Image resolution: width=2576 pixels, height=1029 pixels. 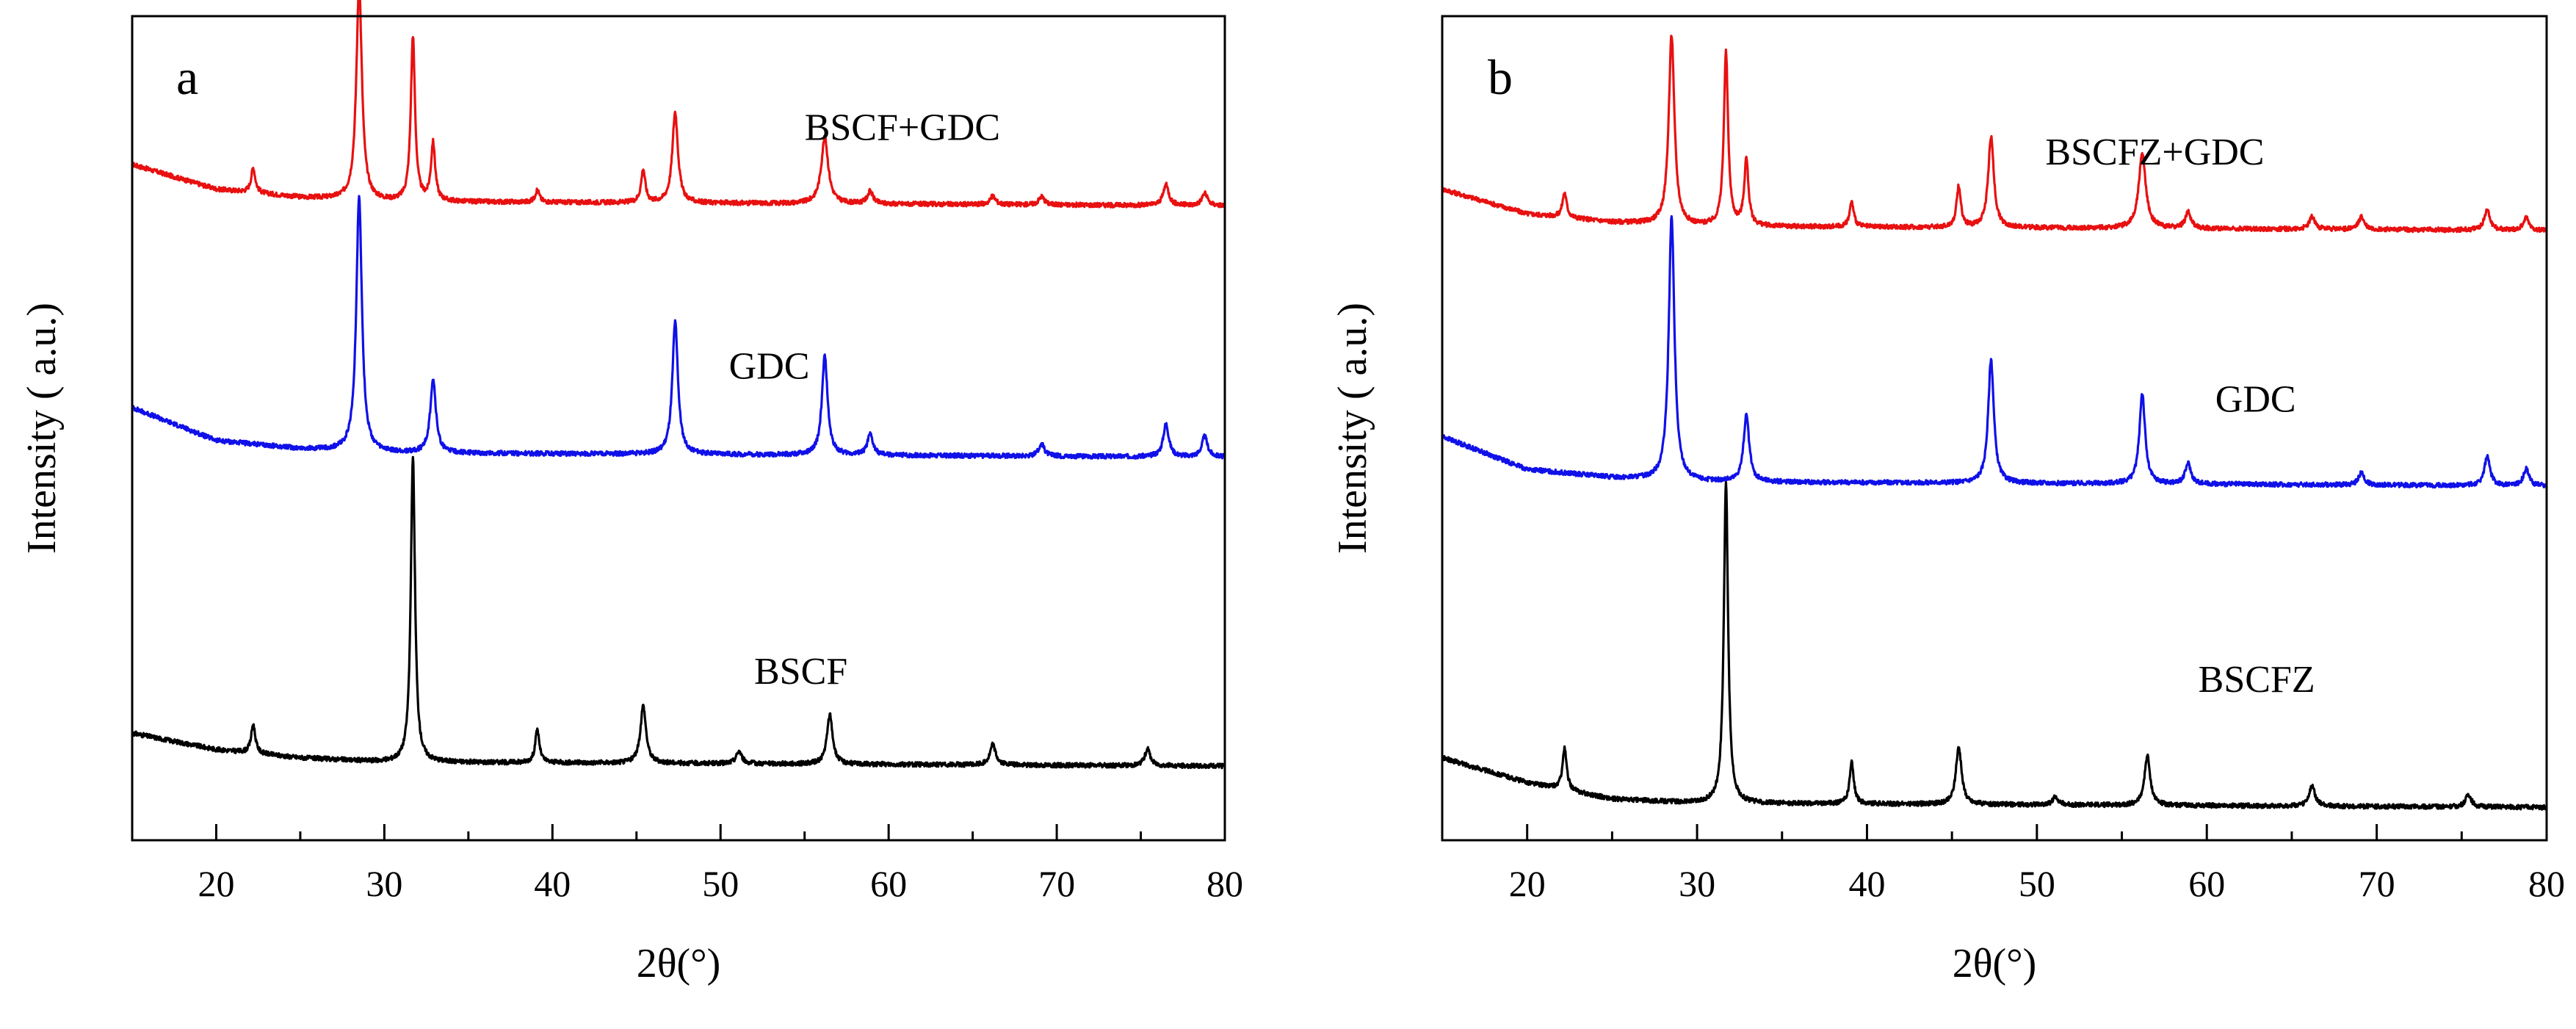 I want to click on series-label: BSCFZ+GDC, so click(x=2154, y=152).